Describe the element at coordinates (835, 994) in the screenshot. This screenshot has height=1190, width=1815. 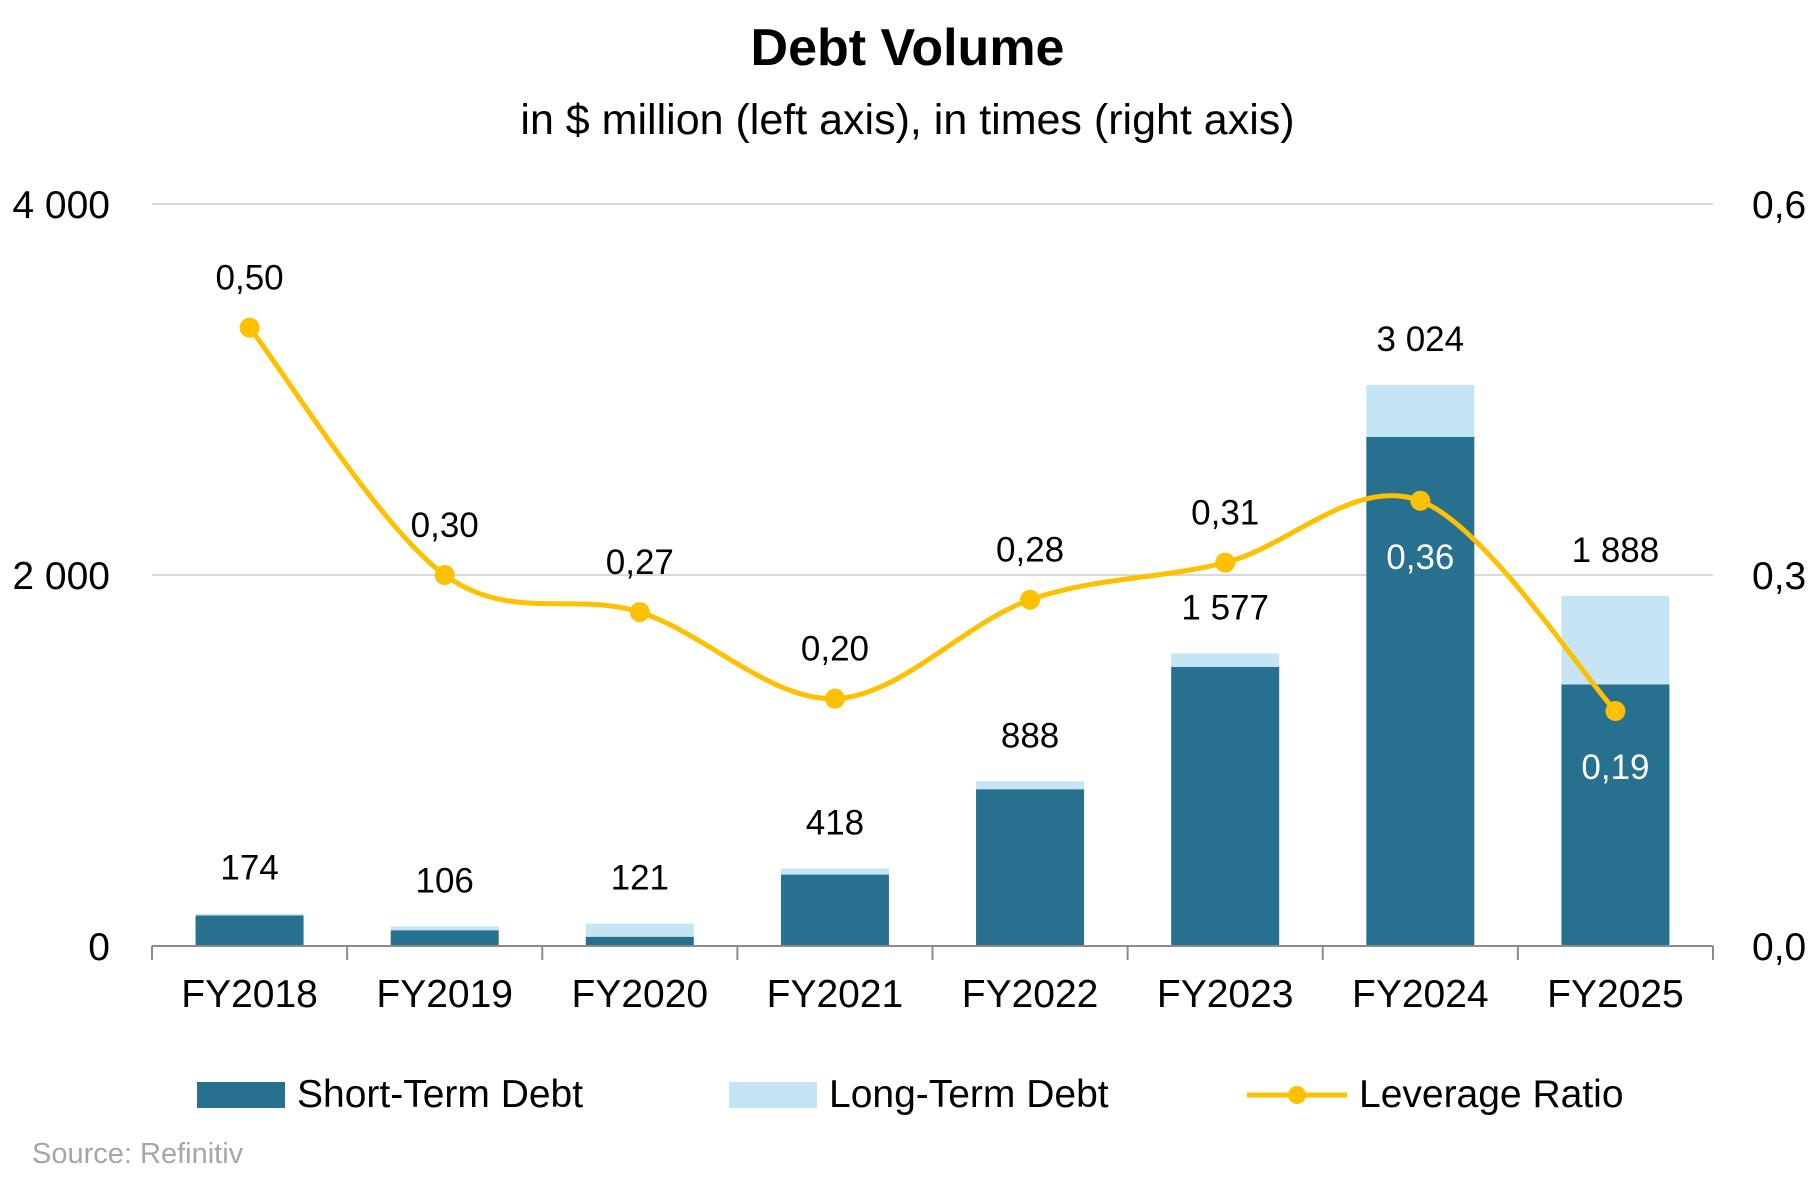
I see `x-axis-category-label: FY2021` at that location.